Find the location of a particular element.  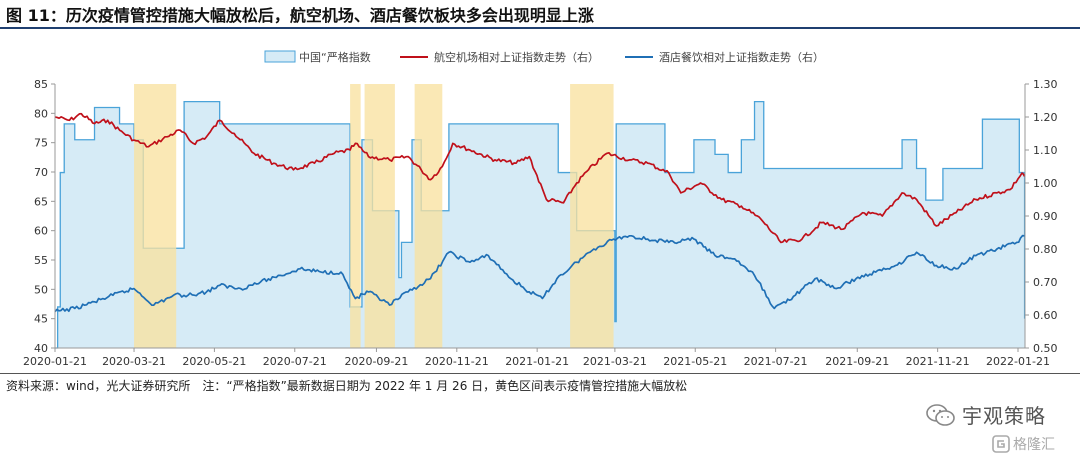

legend-hotel-label: 酒店餐饮相对上证指数走势（右） is located at coordinates (741, 57).